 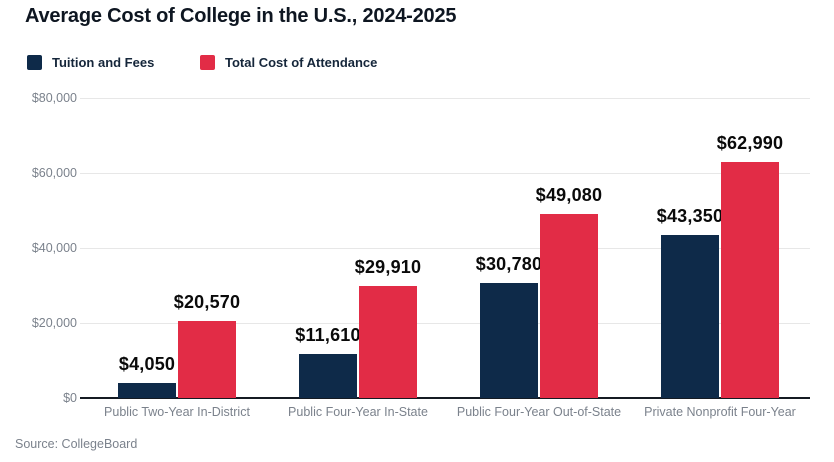 What do you see at coordinates (54, 173) in the screenshot?
I see `y-axis-tick-label: $60,000` at bounding box center [54, 173].